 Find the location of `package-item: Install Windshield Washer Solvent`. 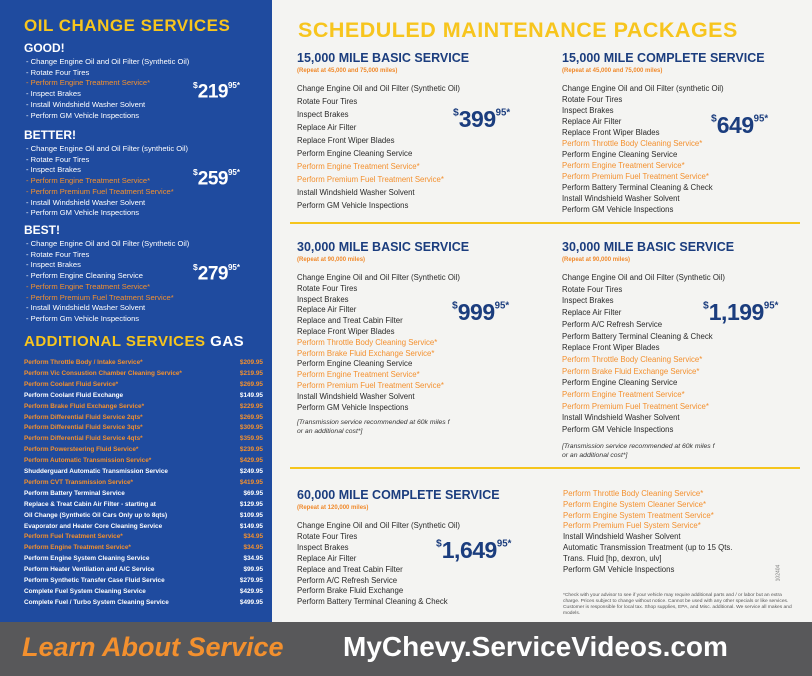

package-item: Install Windshield Washer Solvent is located at coordinates (356, 192).